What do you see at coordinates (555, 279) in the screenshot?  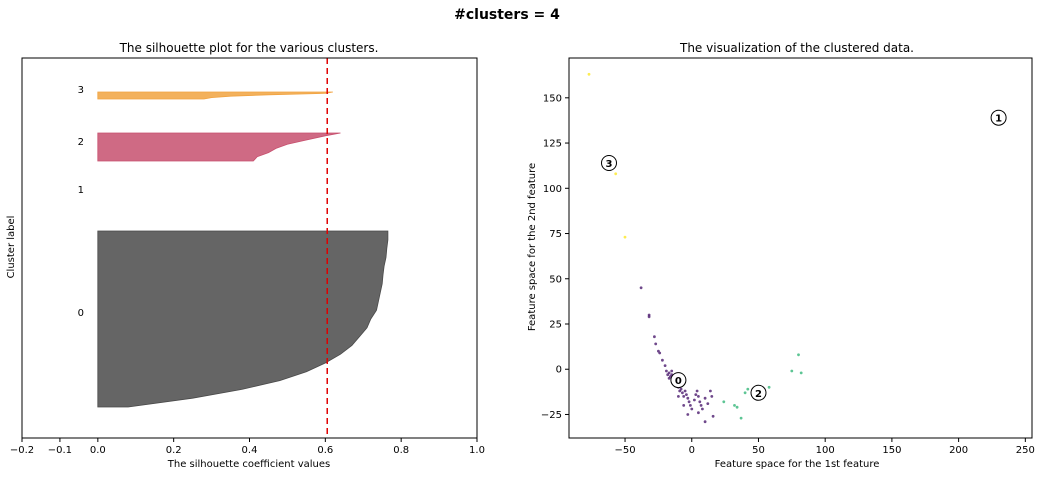 I see `scatter-ytick-label: 50` at bounding box center [555, 279].